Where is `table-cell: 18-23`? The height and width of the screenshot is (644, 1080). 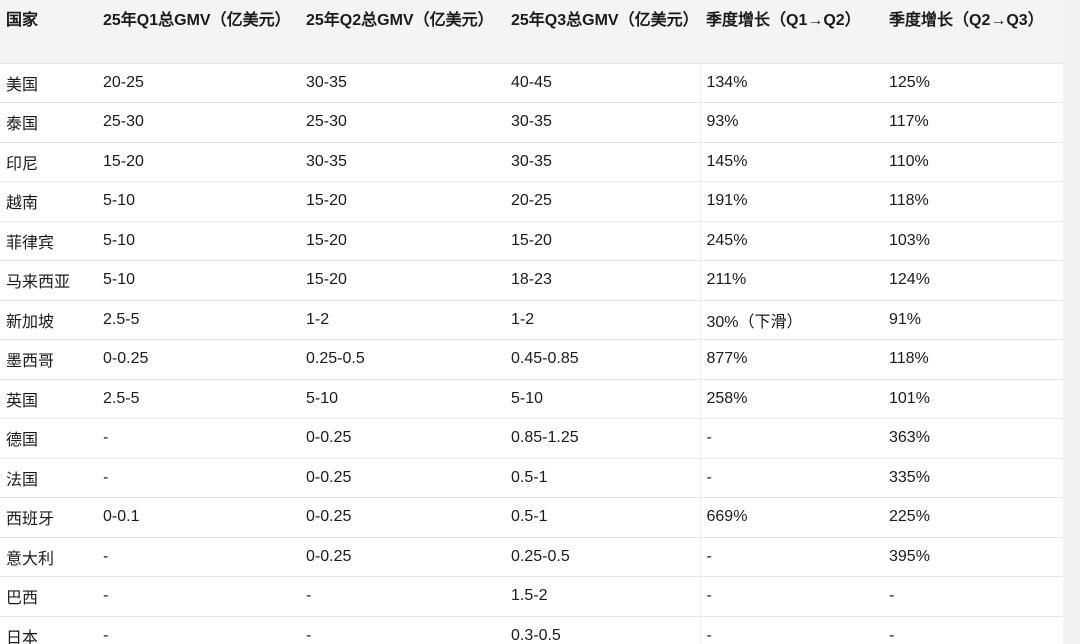
table-cell: 18-23 is located at coordinates (602, 280).